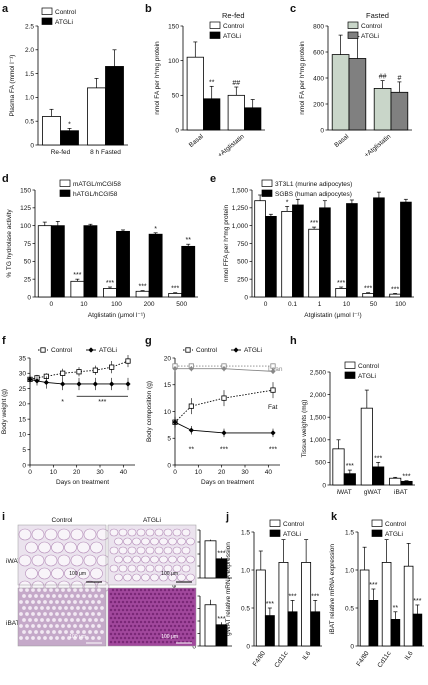 Image resolution: width=428 pixels, height=685 pixels. What do you see at coordinates (188, 240) in the screenshot?
I see `significance-mark: **` at bounding box center [188, 240].